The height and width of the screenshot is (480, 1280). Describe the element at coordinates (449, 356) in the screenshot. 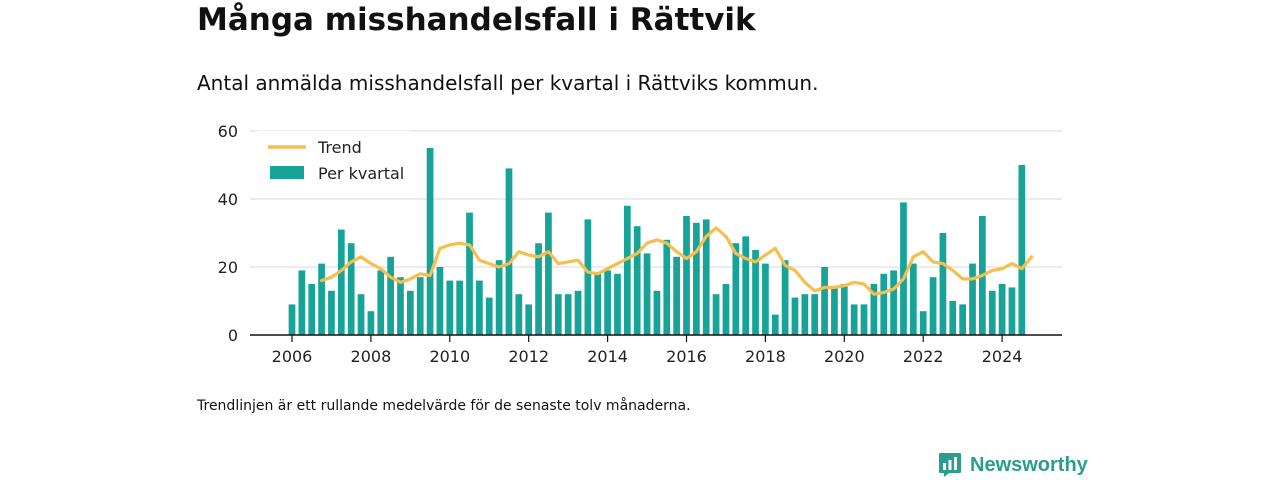

I see `x-tick-label: 2010` at that location.